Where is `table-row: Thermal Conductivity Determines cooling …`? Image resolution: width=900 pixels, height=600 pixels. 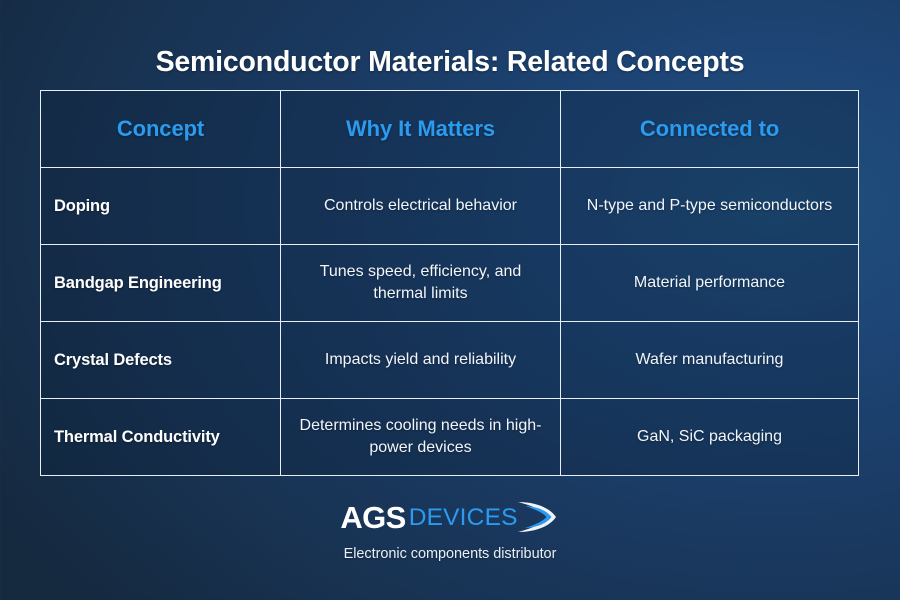 table-row: Thermal Conductivity Determines cooling … is located at coordinates (449, 437).